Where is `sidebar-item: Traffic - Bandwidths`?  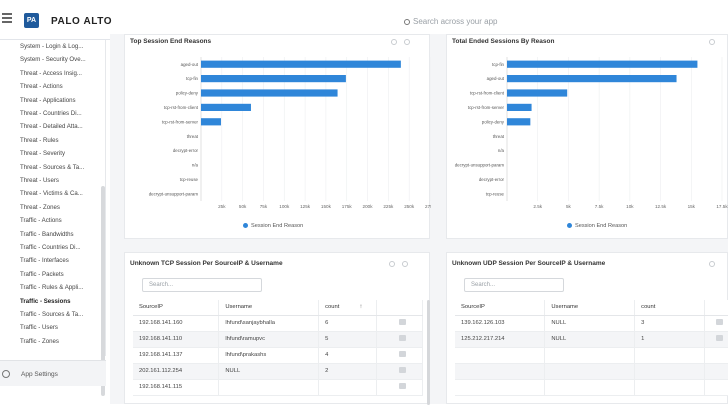
sidebar-item: Traffic - Bandwidths is located at coordinates (61, 234).